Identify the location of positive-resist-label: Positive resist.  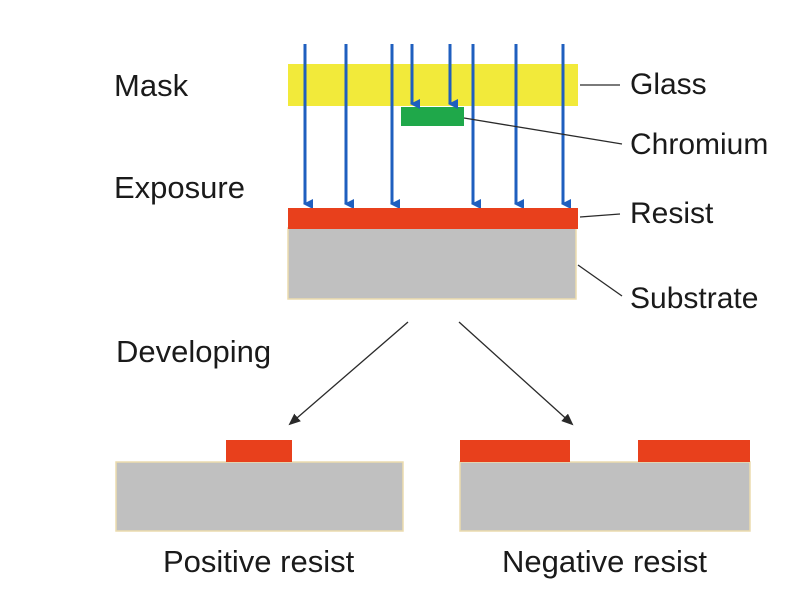
(259, 561).